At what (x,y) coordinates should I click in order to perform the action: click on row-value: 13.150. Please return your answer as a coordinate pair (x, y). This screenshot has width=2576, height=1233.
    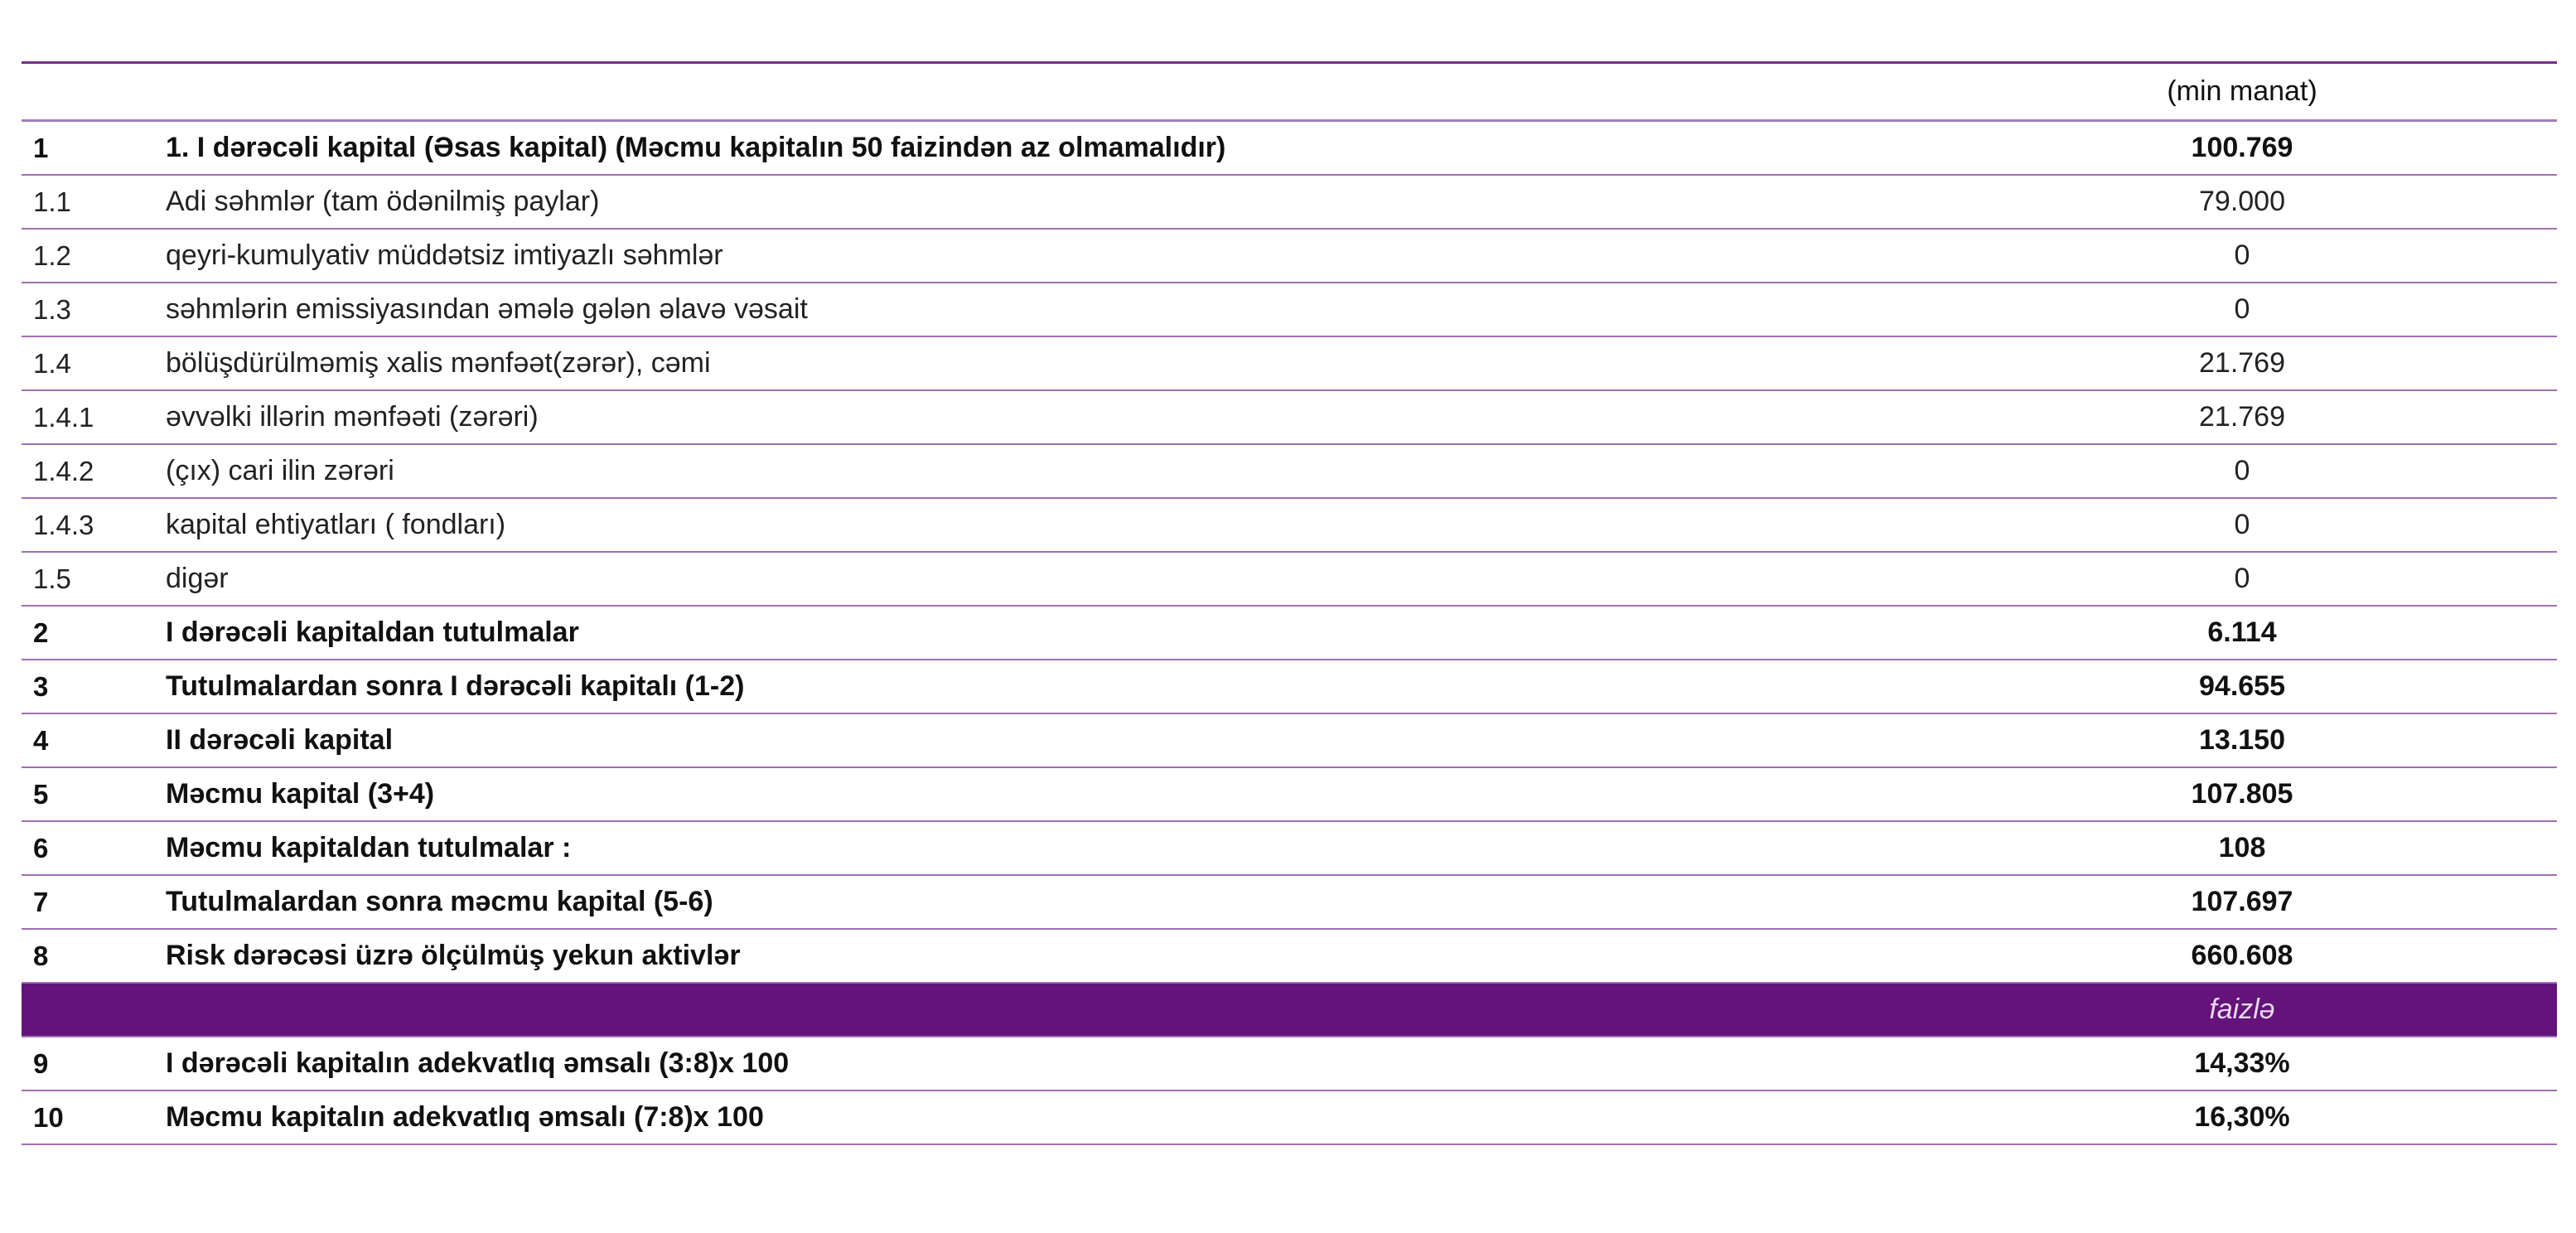
    Looking at the image, I should click on (2242, 740).